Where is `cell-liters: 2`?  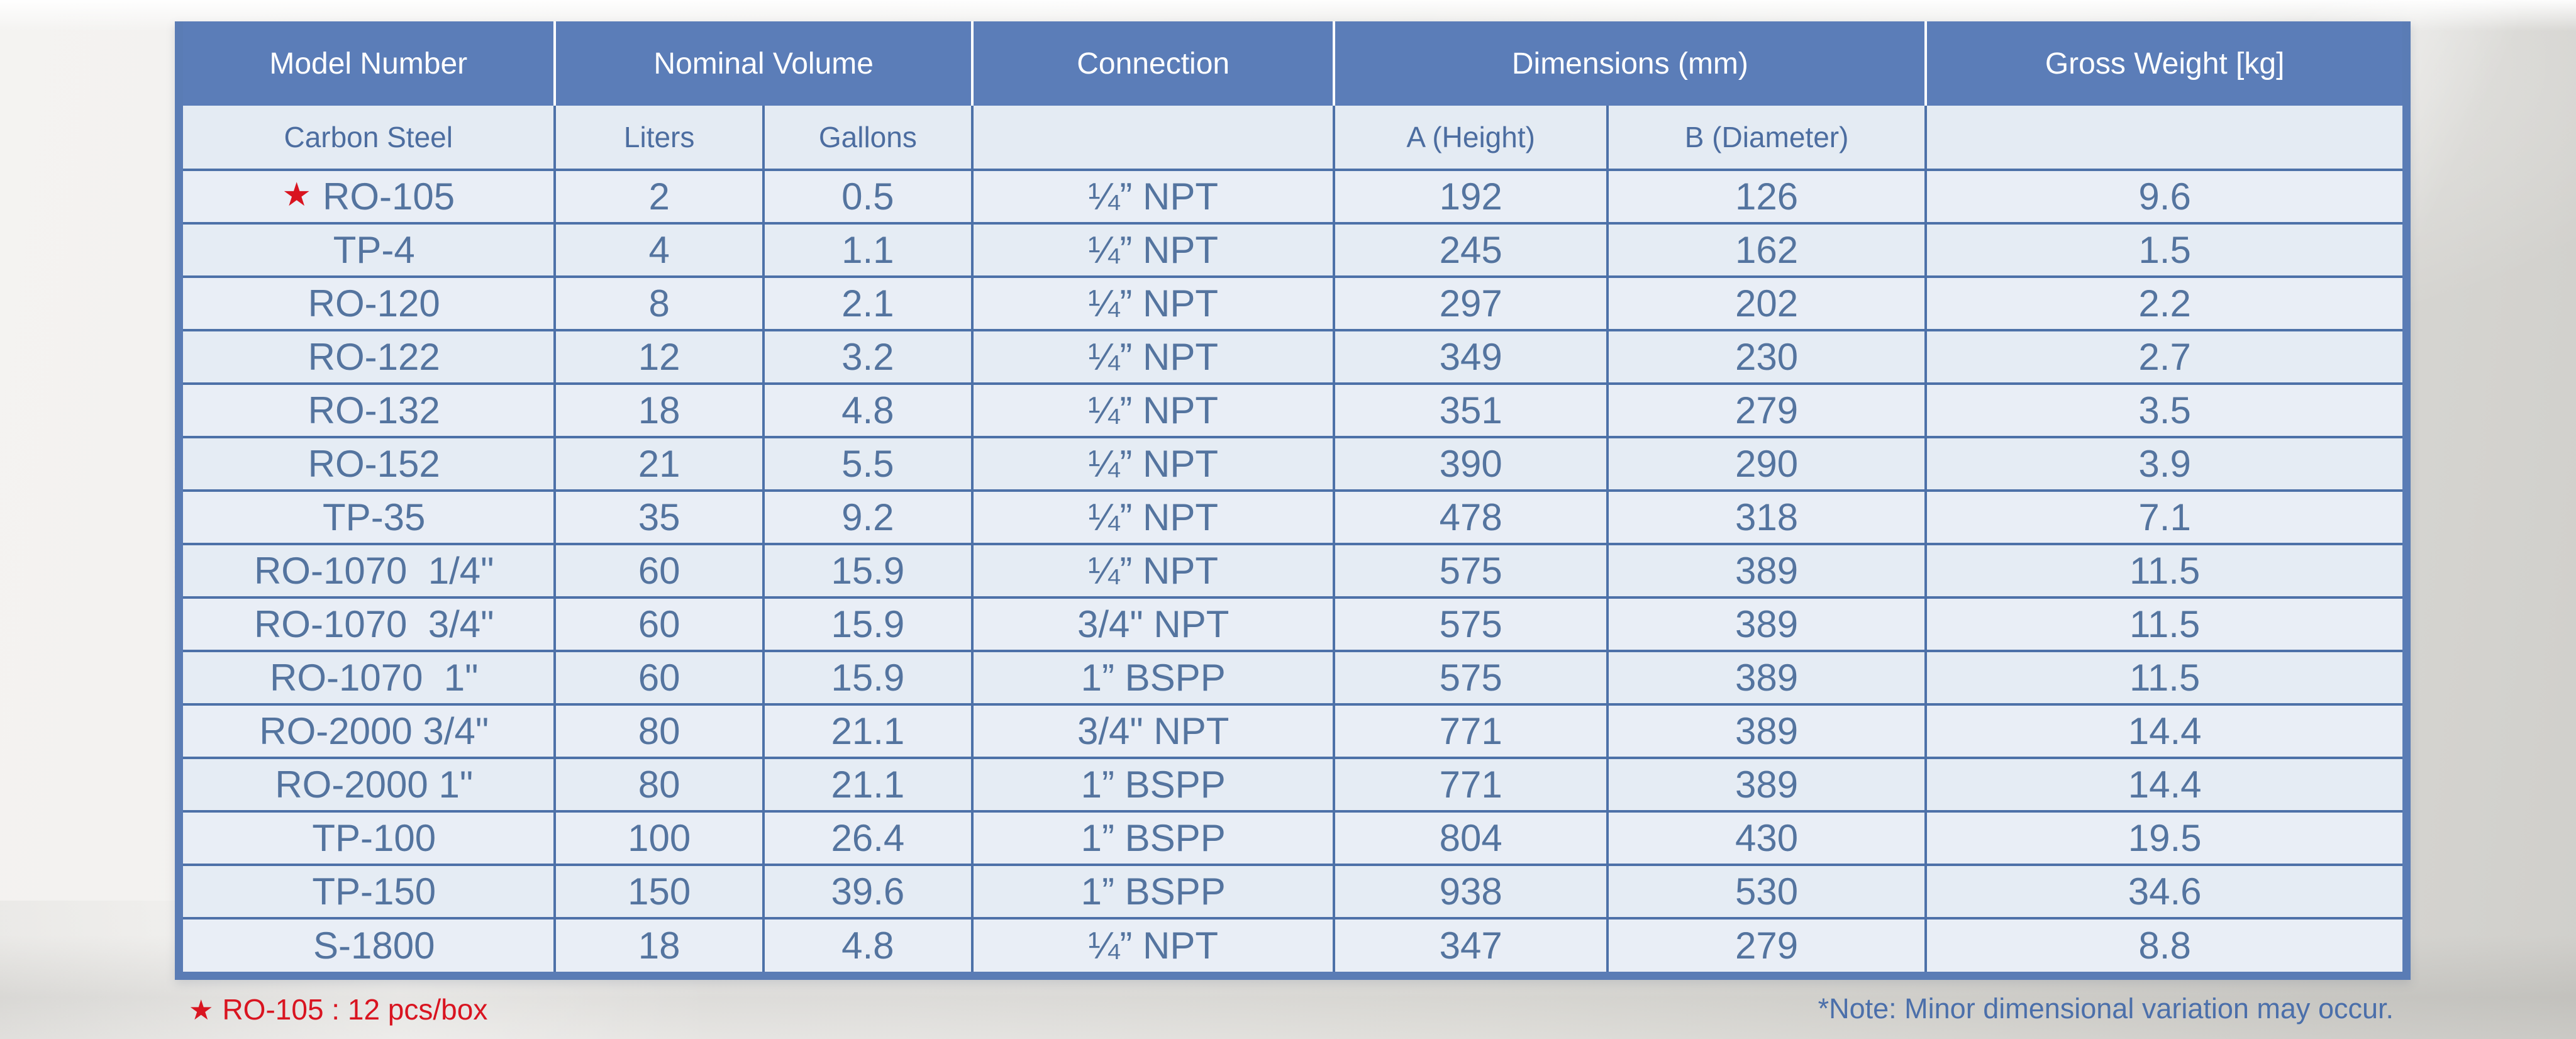
cell-liters: 2 is located at coordinates (658, 196).